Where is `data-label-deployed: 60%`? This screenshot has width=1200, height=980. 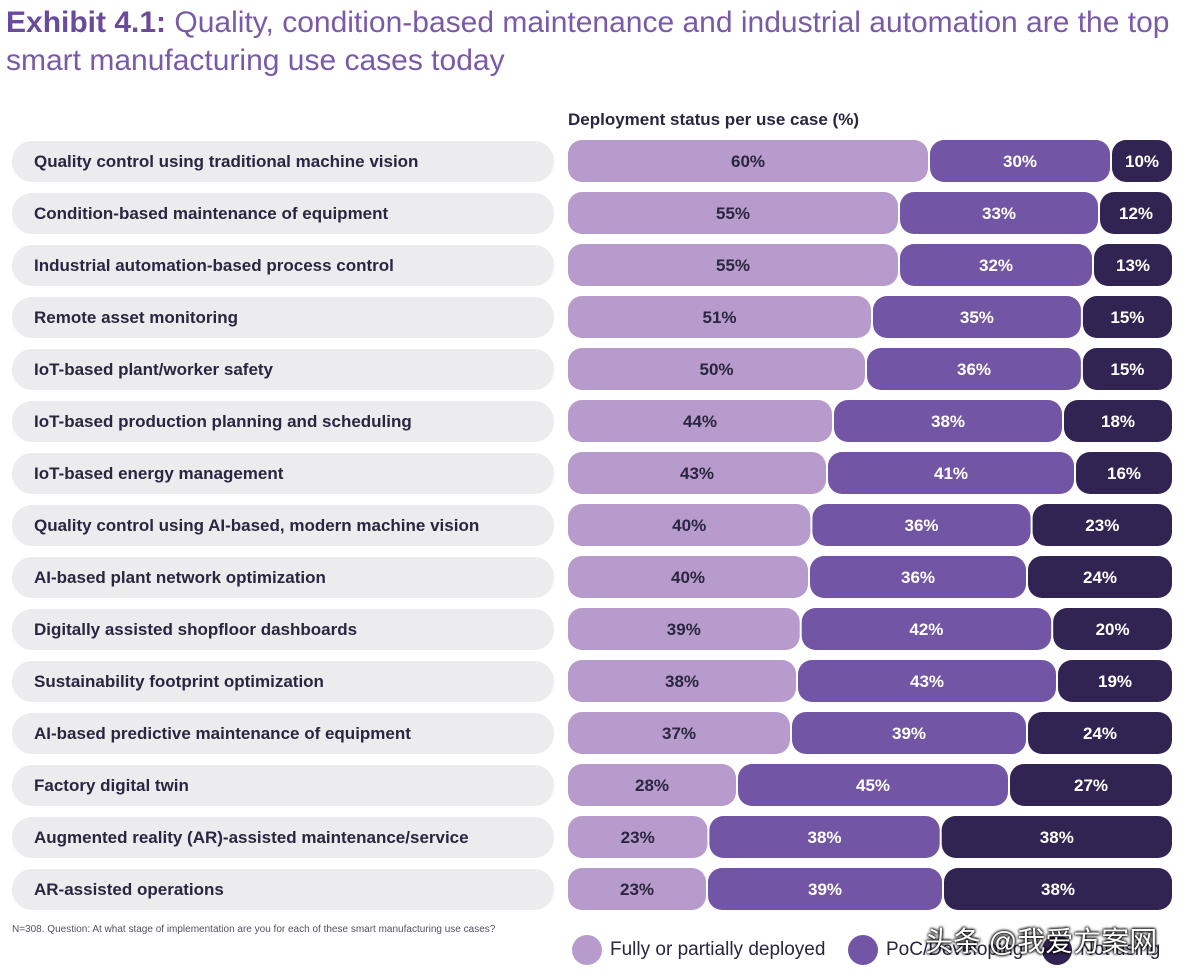
data-label-deployed: 60% is located at coordinates (748, 161).